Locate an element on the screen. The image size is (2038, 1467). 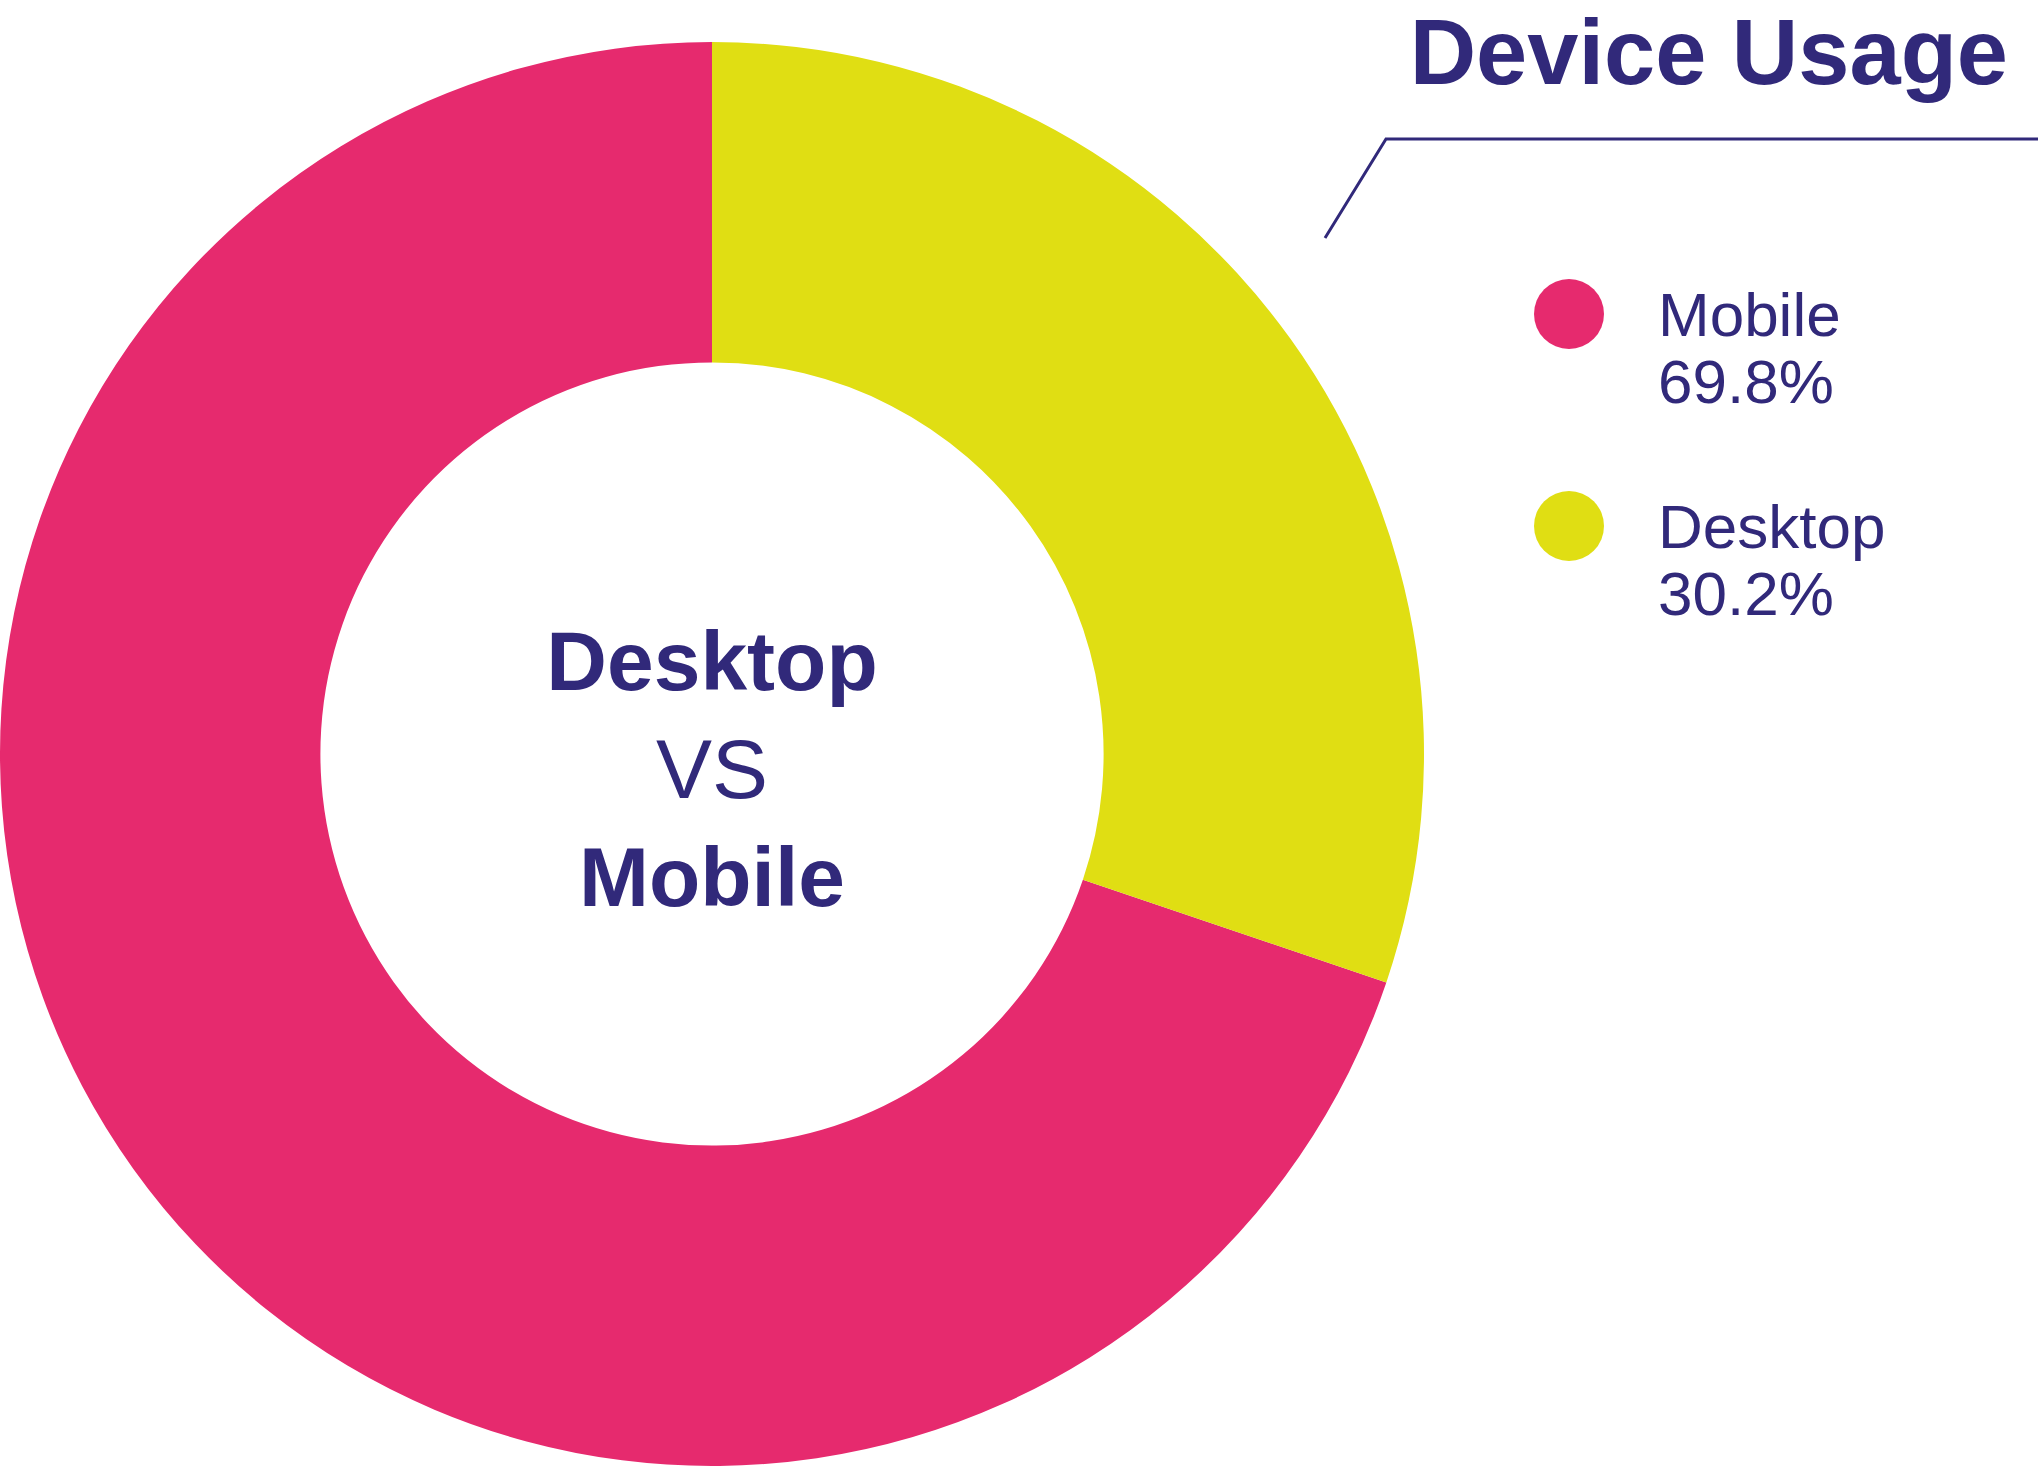
data-label: 69.8% is located at coordinates (1746, 381).